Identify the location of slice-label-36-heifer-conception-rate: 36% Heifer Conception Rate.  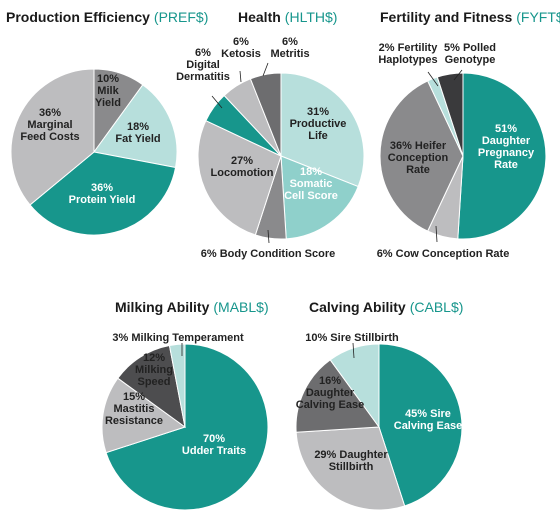
(418, 158).